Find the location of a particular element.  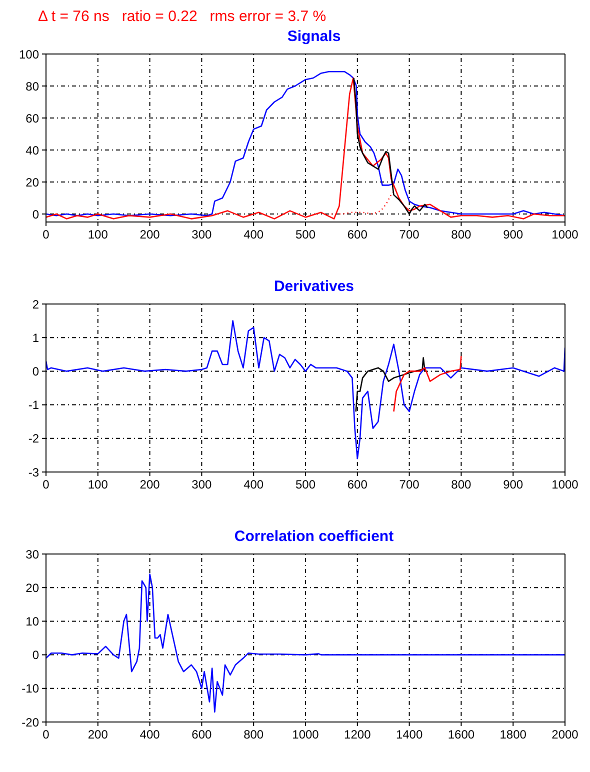

chart-title: Δ t = 76 ns ratio = 0.22 rms error = 3.7 % is located at coordinates (182, 17).